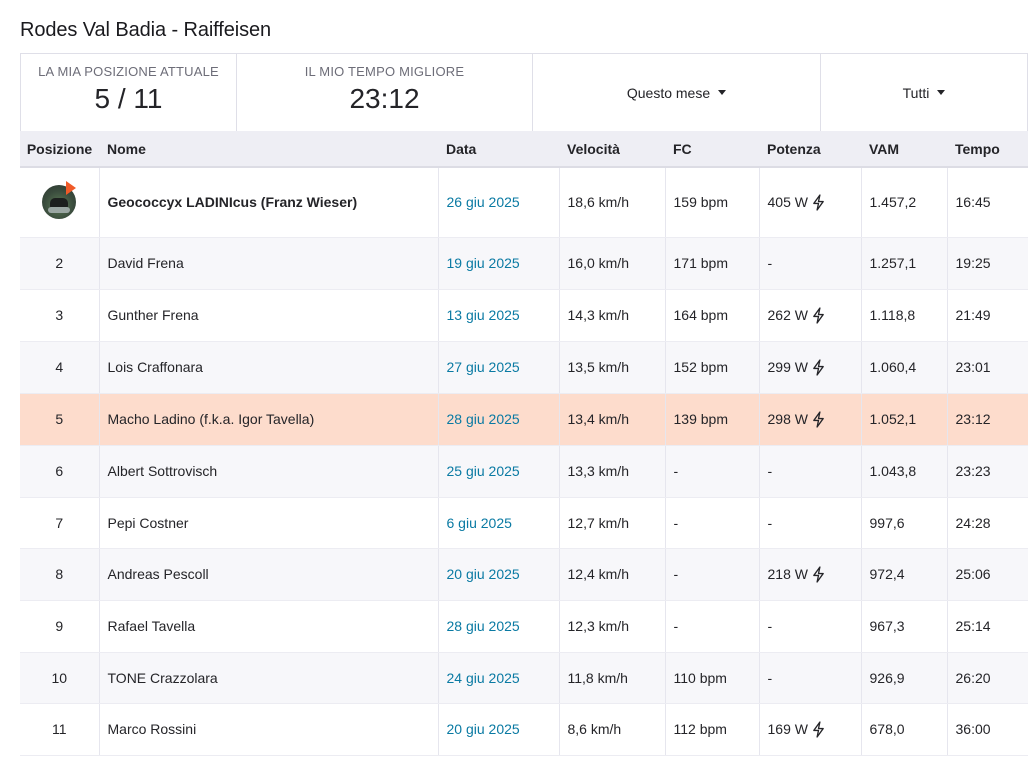 Image resolution: width=1036 pixels, height=768 pixels. I want to click on vam-cell: 678,0, so click(904, 729).